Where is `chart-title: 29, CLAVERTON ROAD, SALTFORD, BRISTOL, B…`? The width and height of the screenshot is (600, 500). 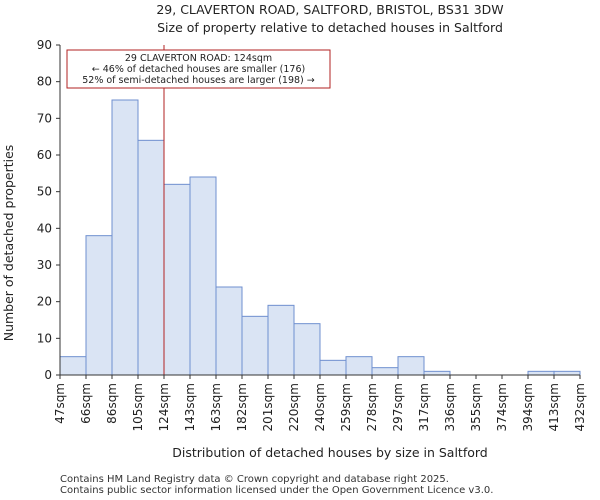
chart-title: 29, CLAVERTON ROAD, SALTFORD, BRISTOL, B… is located at coordinates (329, 9).